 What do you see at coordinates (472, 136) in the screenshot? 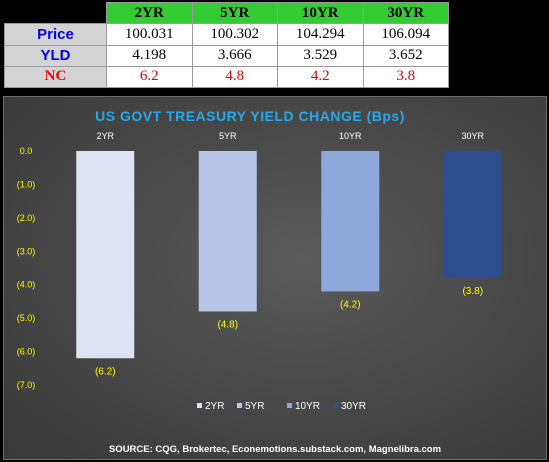
I see `category-label: 30YR` at bounding box center [472, 136].